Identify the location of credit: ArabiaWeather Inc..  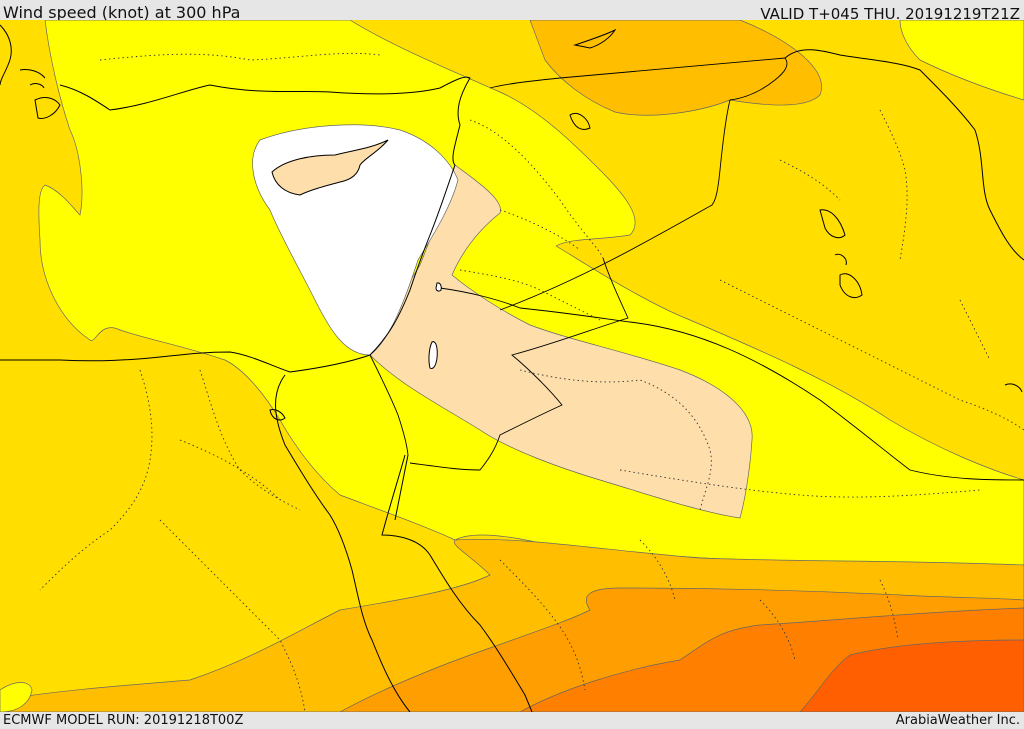
(957, 720).